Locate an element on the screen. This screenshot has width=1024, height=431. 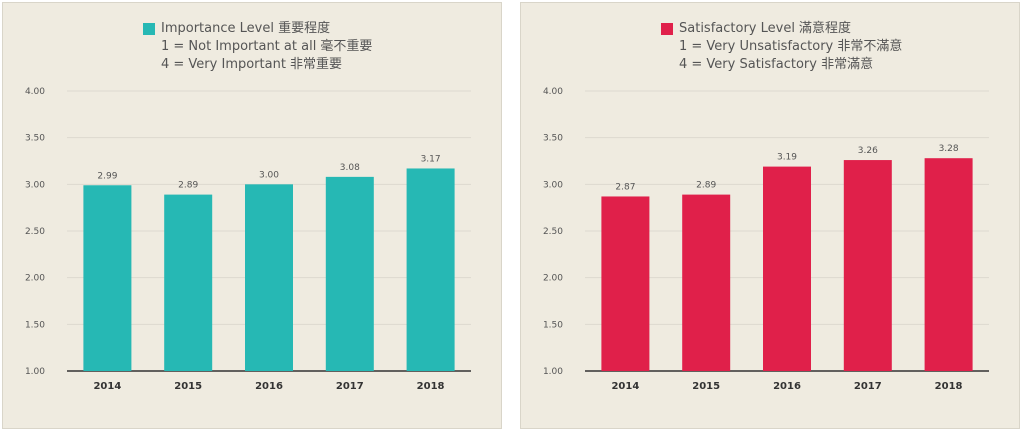
importance-legend-swatch is located at coordinates (149, 29).